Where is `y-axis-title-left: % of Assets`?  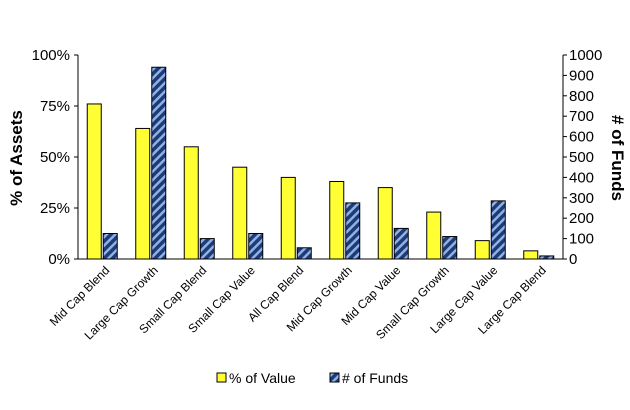 y-axis-title-left: % of Assets is located at coordinates (16, 158).